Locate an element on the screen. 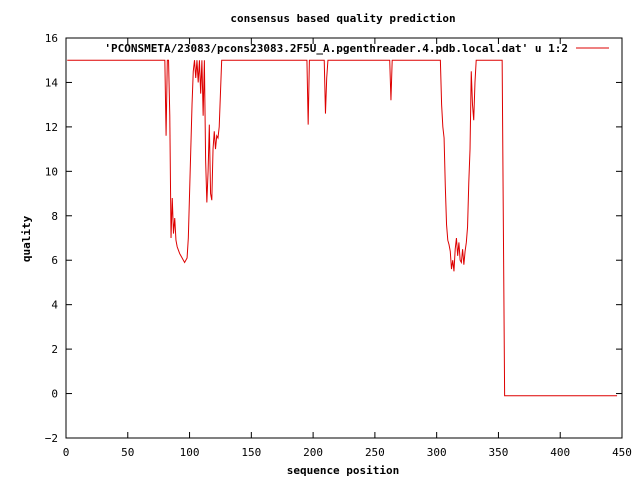 This screenshot has width=640, height=480. y-axis-label: quality is located at coordinates (26, 238).